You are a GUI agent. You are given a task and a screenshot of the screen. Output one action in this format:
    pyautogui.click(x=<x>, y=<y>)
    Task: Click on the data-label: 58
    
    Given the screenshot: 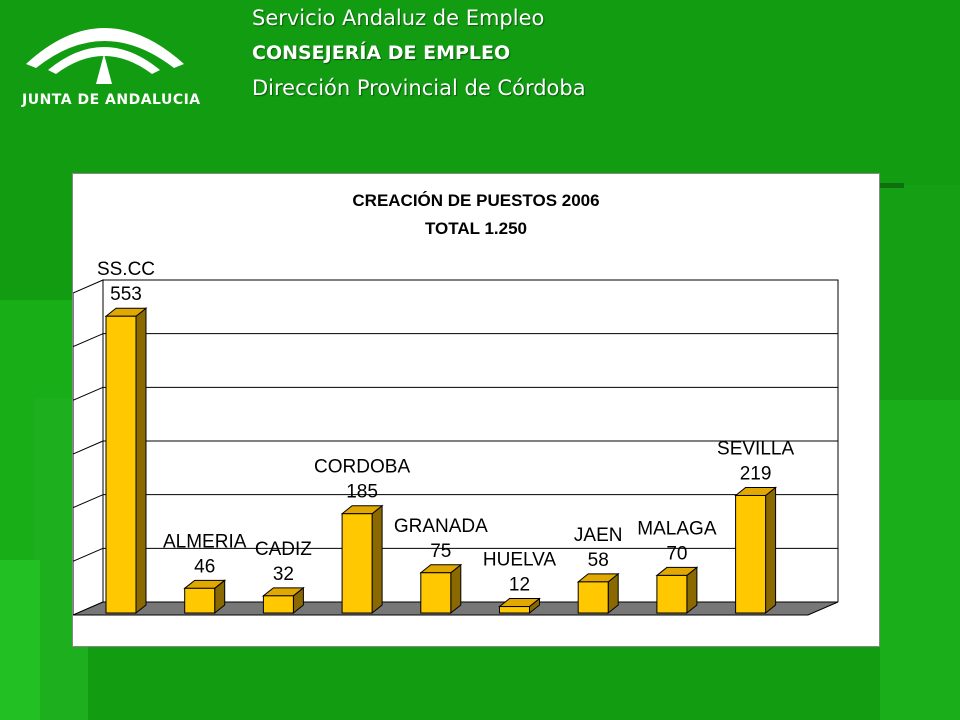 What is the action you would take?
    pyautogui.click(x=598, y=560)
    